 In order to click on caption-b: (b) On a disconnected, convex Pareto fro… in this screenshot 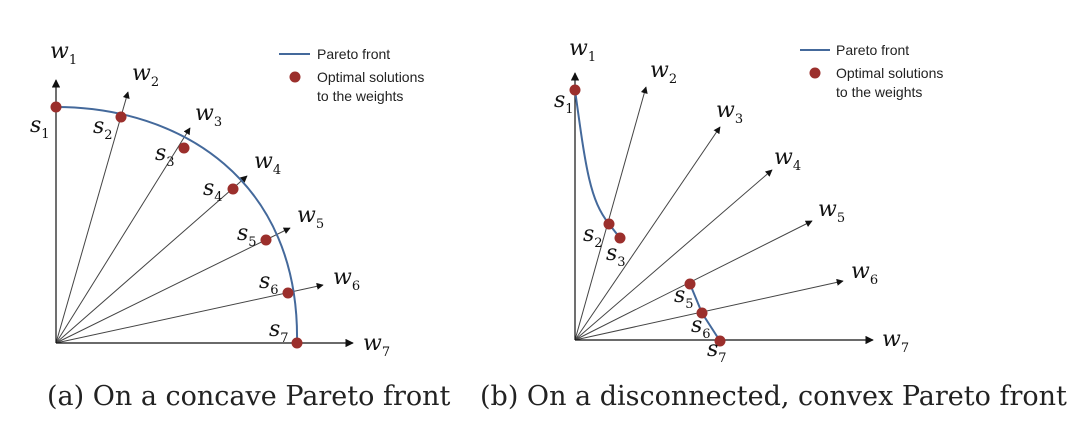, I will do `click(773, 396)`.